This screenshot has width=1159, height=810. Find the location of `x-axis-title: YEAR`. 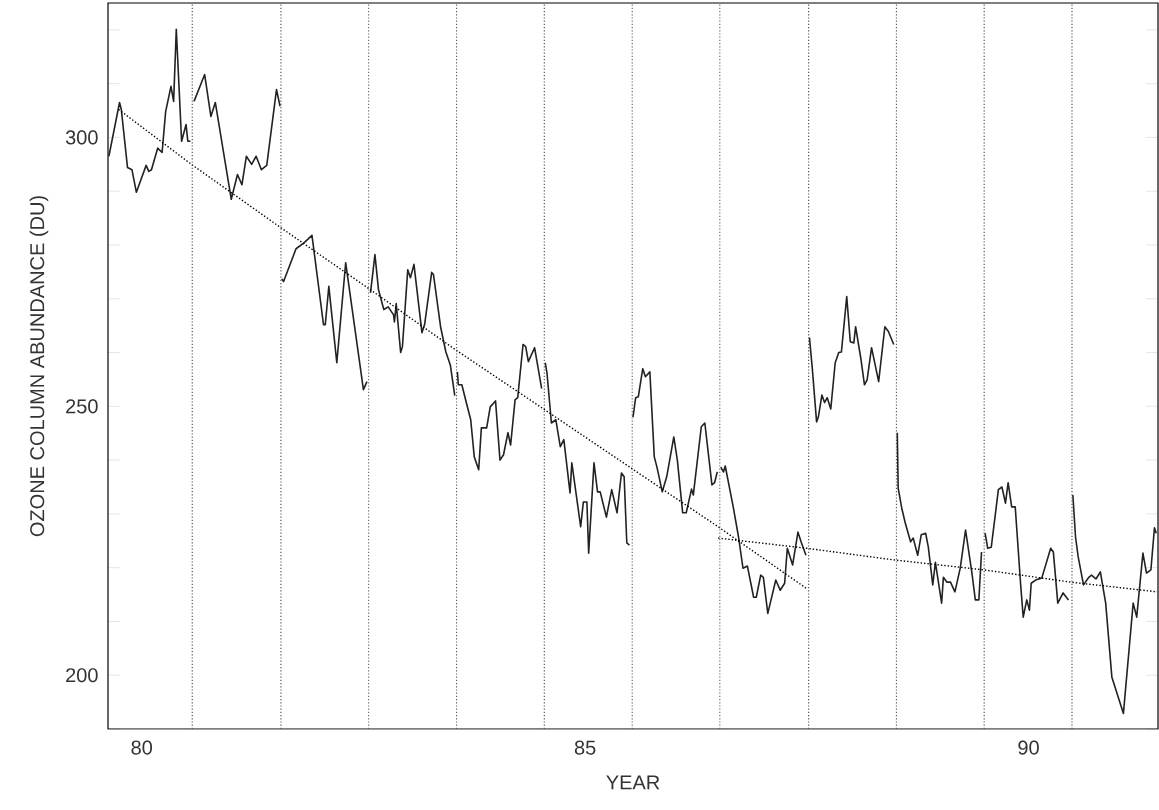

x-axis-title: YEAR is located at coordinates (633, 782).